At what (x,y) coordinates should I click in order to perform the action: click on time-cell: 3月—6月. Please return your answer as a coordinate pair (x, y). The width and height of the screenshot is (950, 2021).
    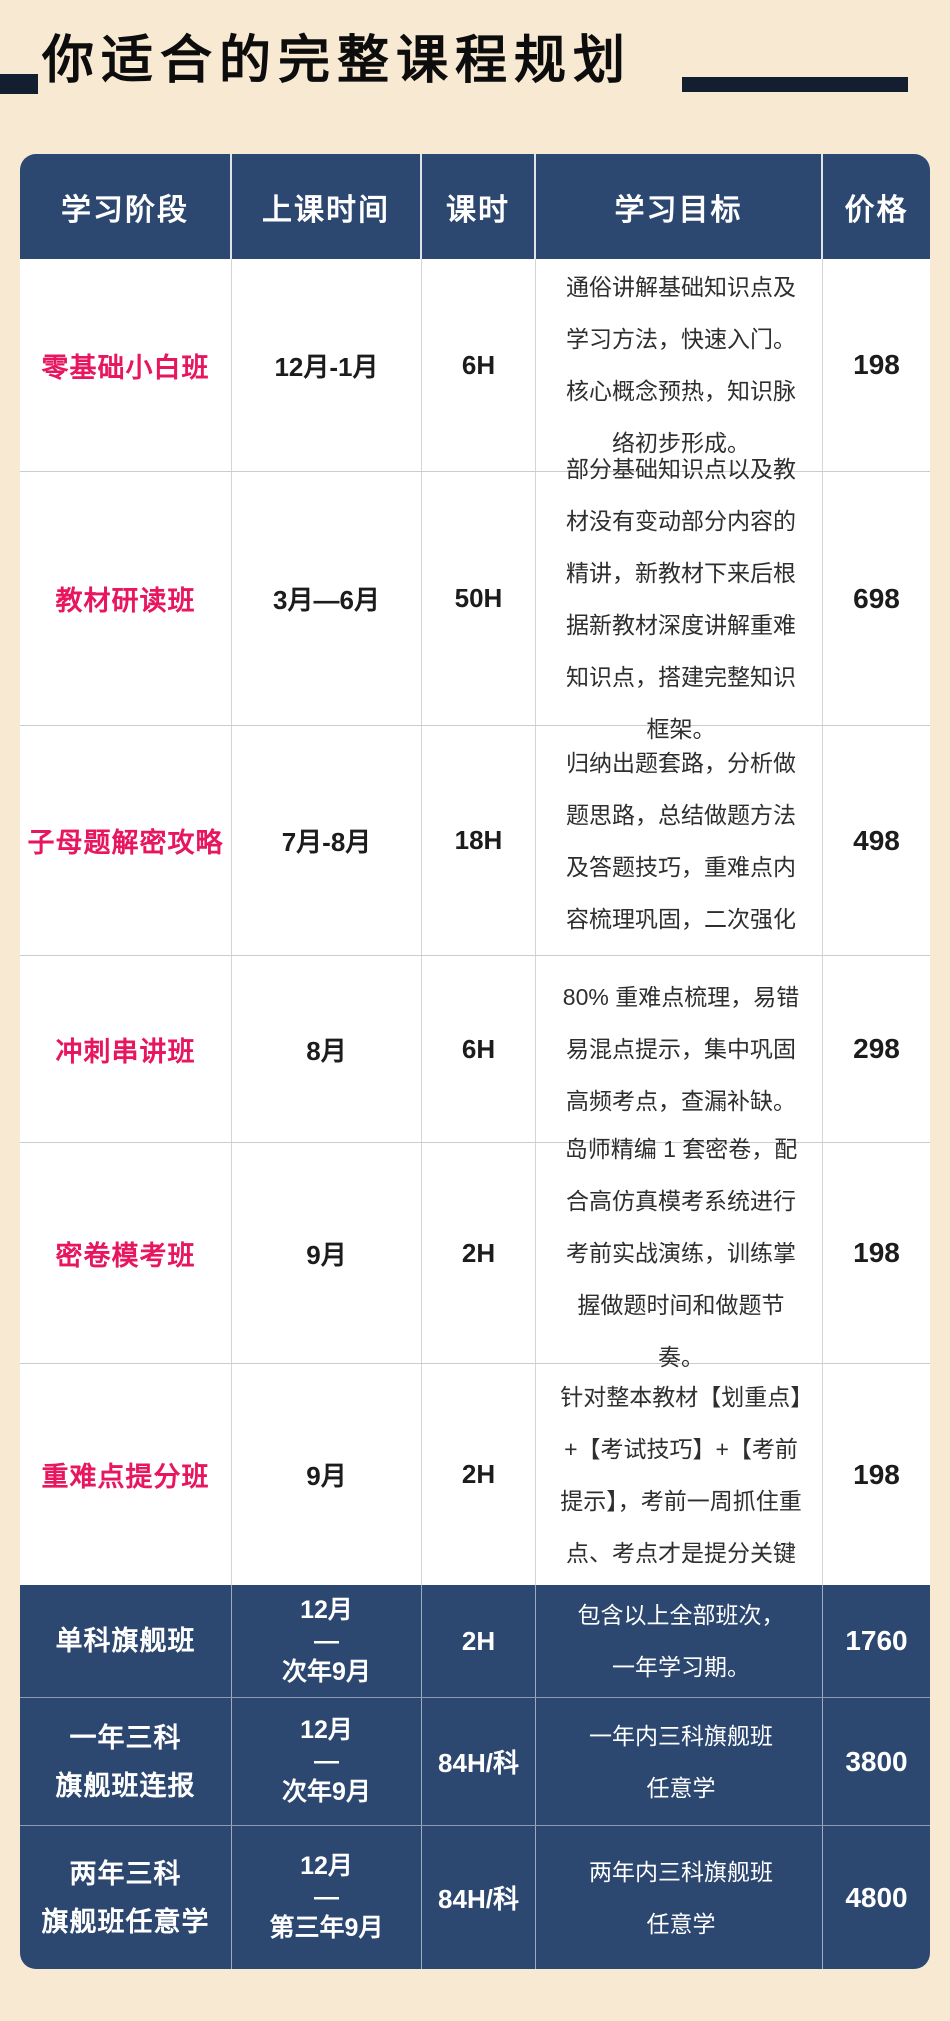
    Looking at the image, I should click on (327, 598).